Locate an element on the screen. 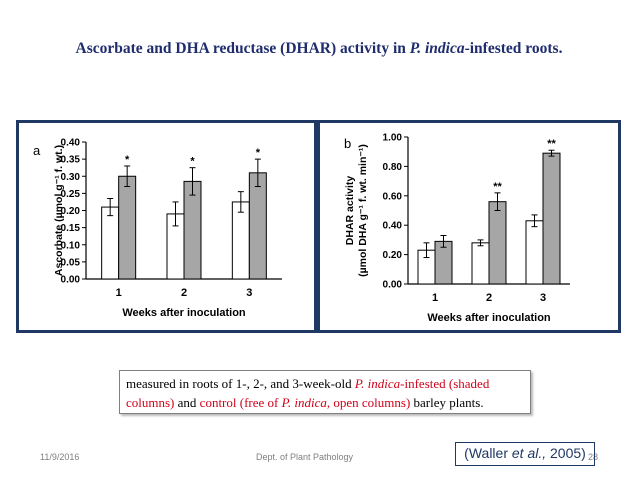  y-tick-label: 0.35 is located at coordinates (71, 160).